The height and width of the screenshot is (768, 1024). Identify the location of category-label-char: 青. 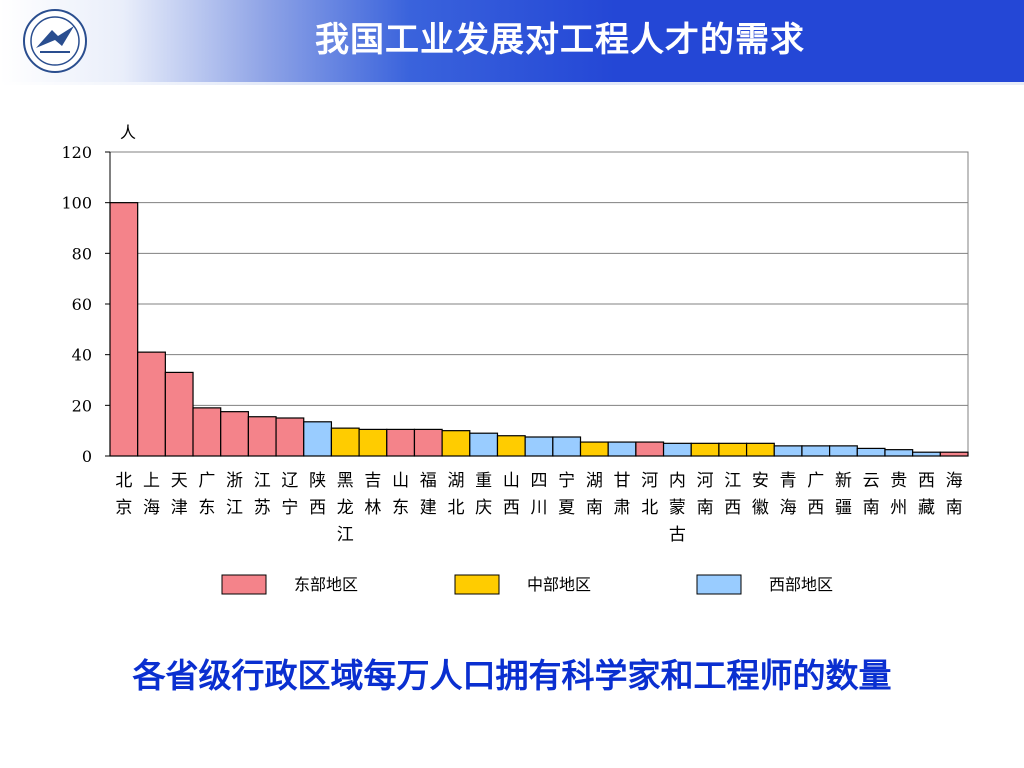
(788, 481).